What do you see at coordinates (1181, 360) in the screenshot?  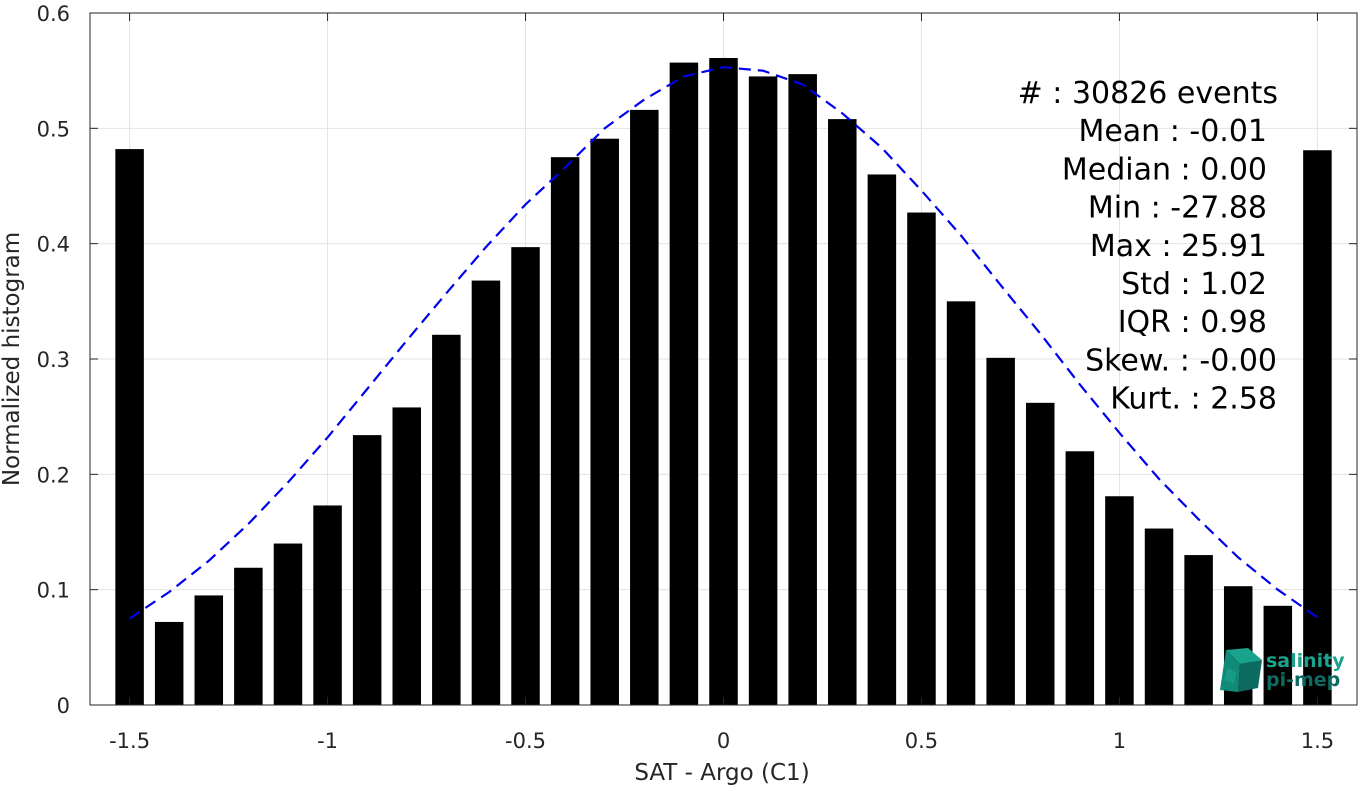 I see `stat-line: Skew. : -0.00` at bounding box center [1181, 360].